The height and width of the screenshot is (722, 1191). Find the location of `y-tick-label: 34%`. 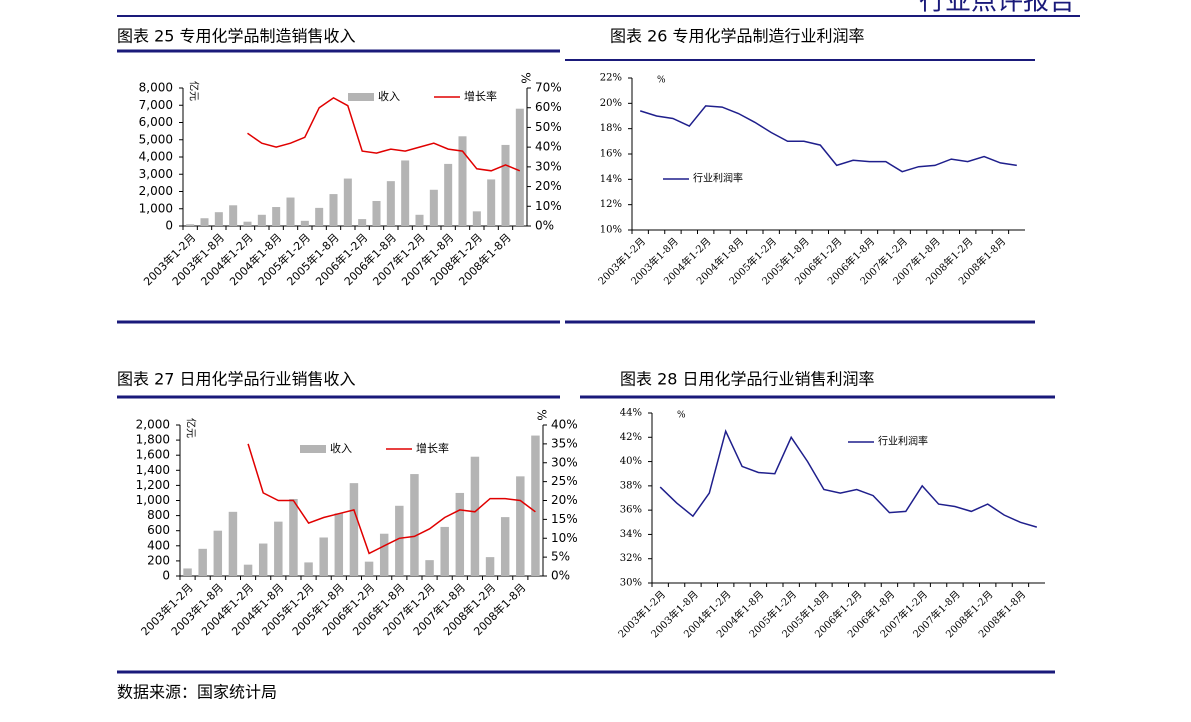

y-tick-label: 34% is located at coordinates (631, 534).